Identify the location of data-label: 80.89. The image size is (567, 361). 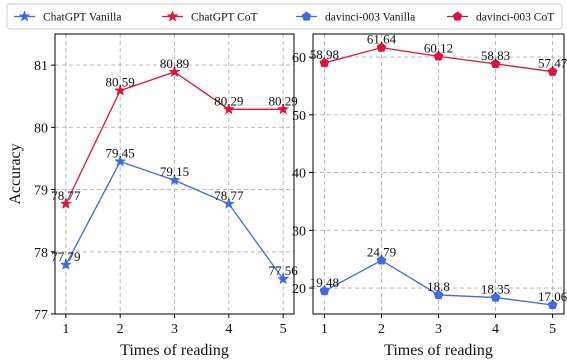
(174, 63).